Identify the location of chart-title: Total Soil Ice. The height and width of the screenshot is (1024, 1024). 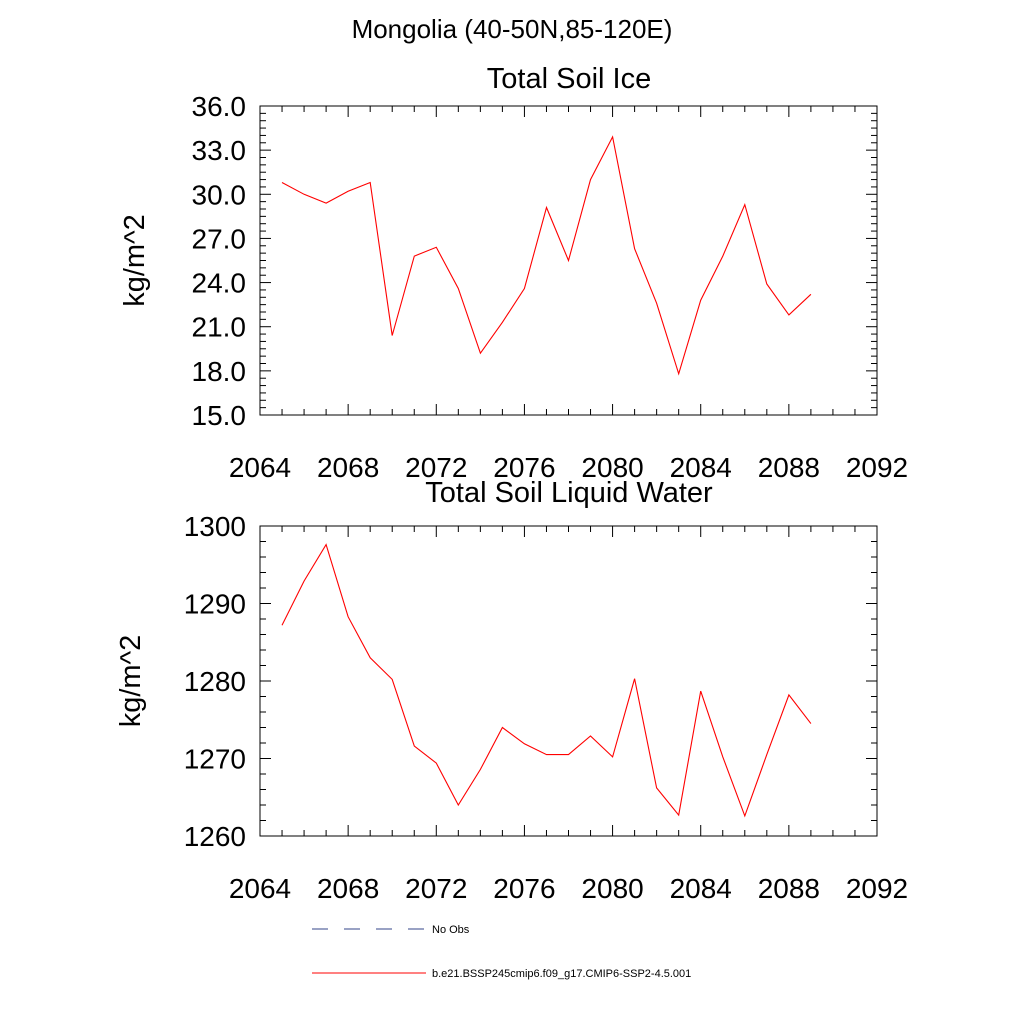
(569, 79).